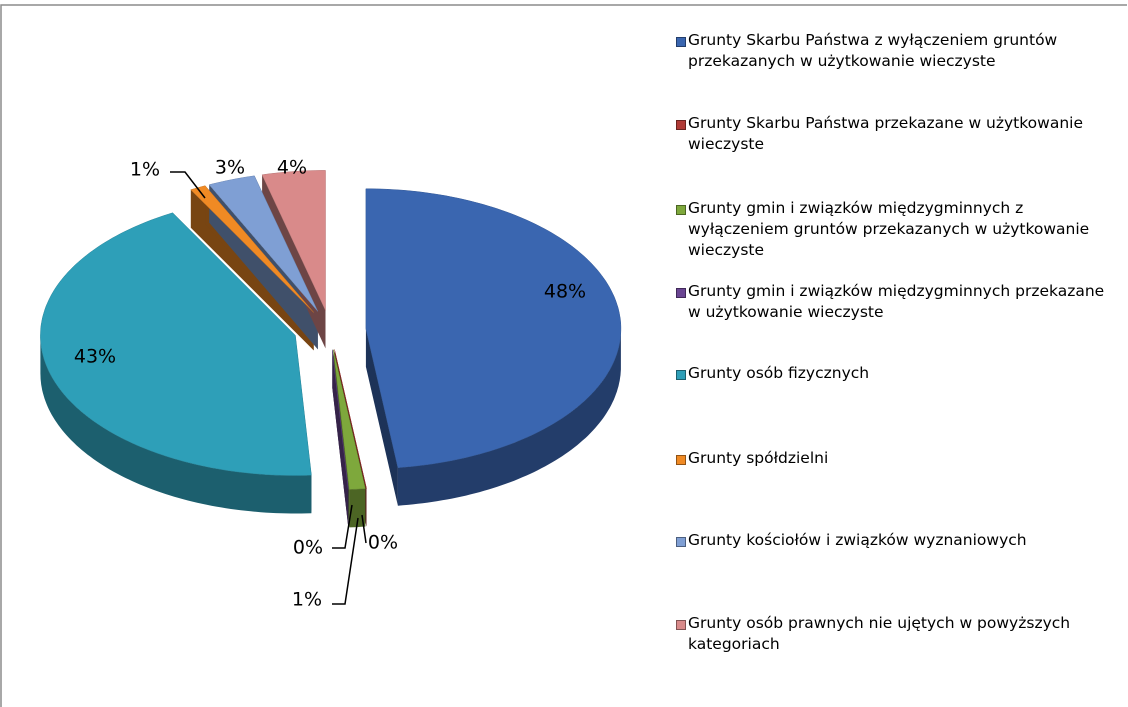  Describe the element at coordinates (898, 458) in the screenshot. I see `legend-entry: Grunty spółdzielni` at that location.